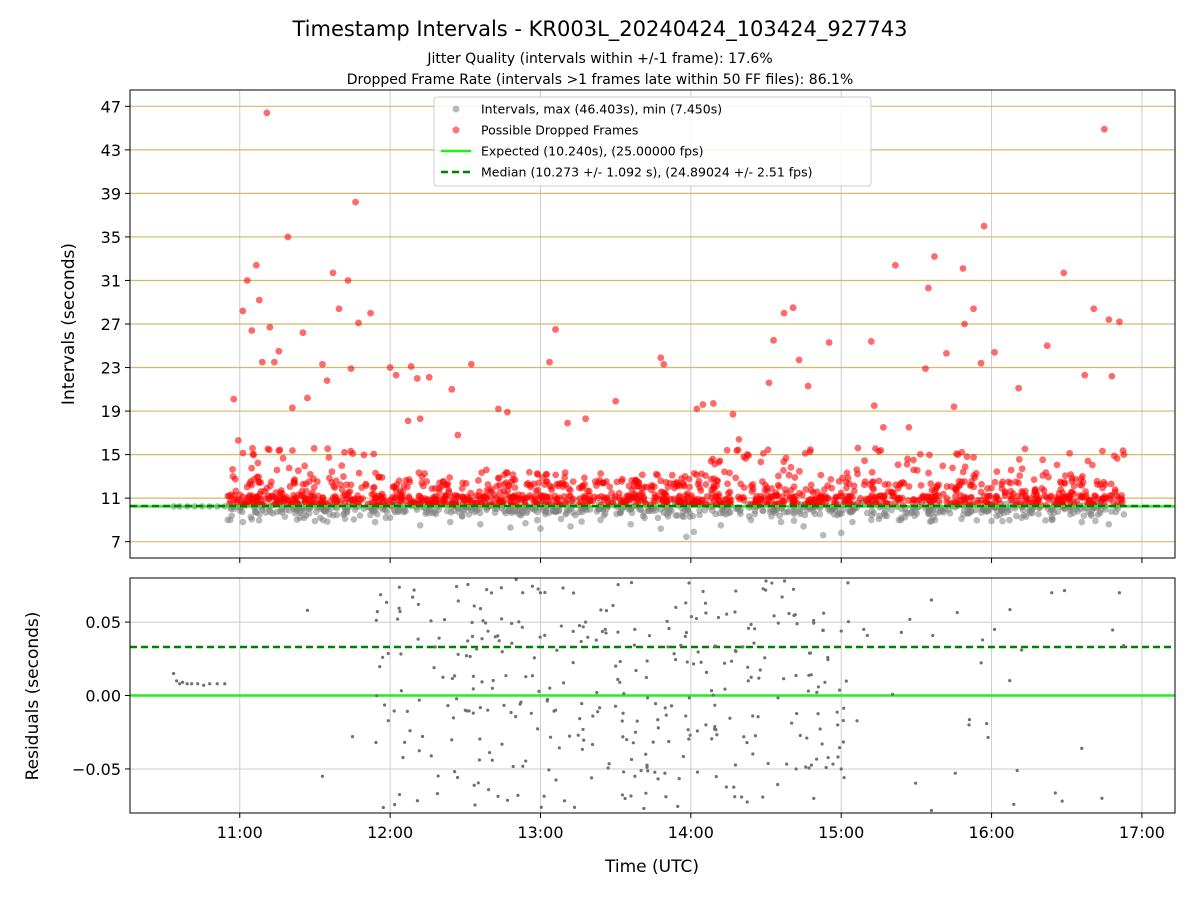 The image size is (1200, 900). Describe the element at coordinates (691, 832) in the screenshot. I see `x-tick-label: 14:00` at that location.